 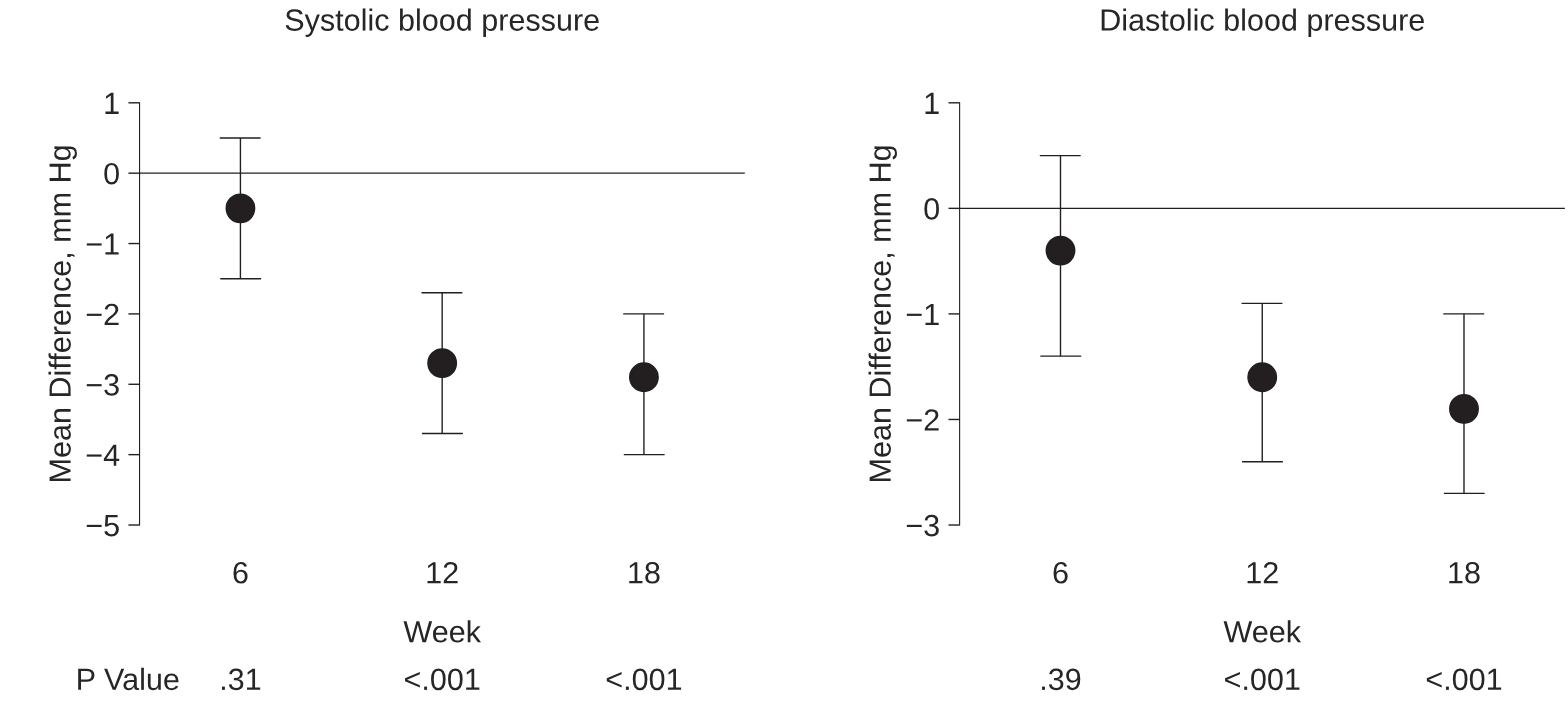 What do you see at coordinates (442, 22) in the screenshot?
I see `chart-title: Systolic blood pressure` at bounding box center [442, 22].